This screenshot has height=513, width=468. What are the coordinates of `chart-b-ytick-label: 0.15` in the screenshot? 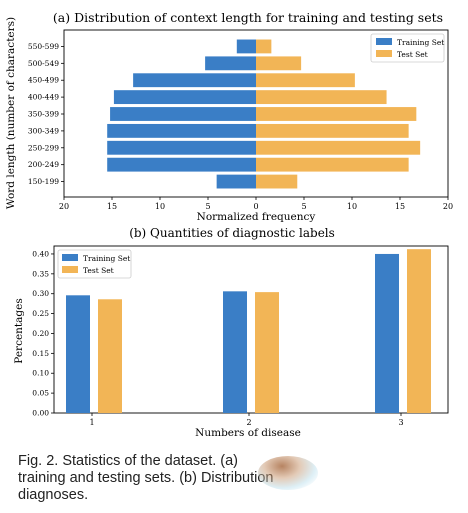 It's located at (40, 353).